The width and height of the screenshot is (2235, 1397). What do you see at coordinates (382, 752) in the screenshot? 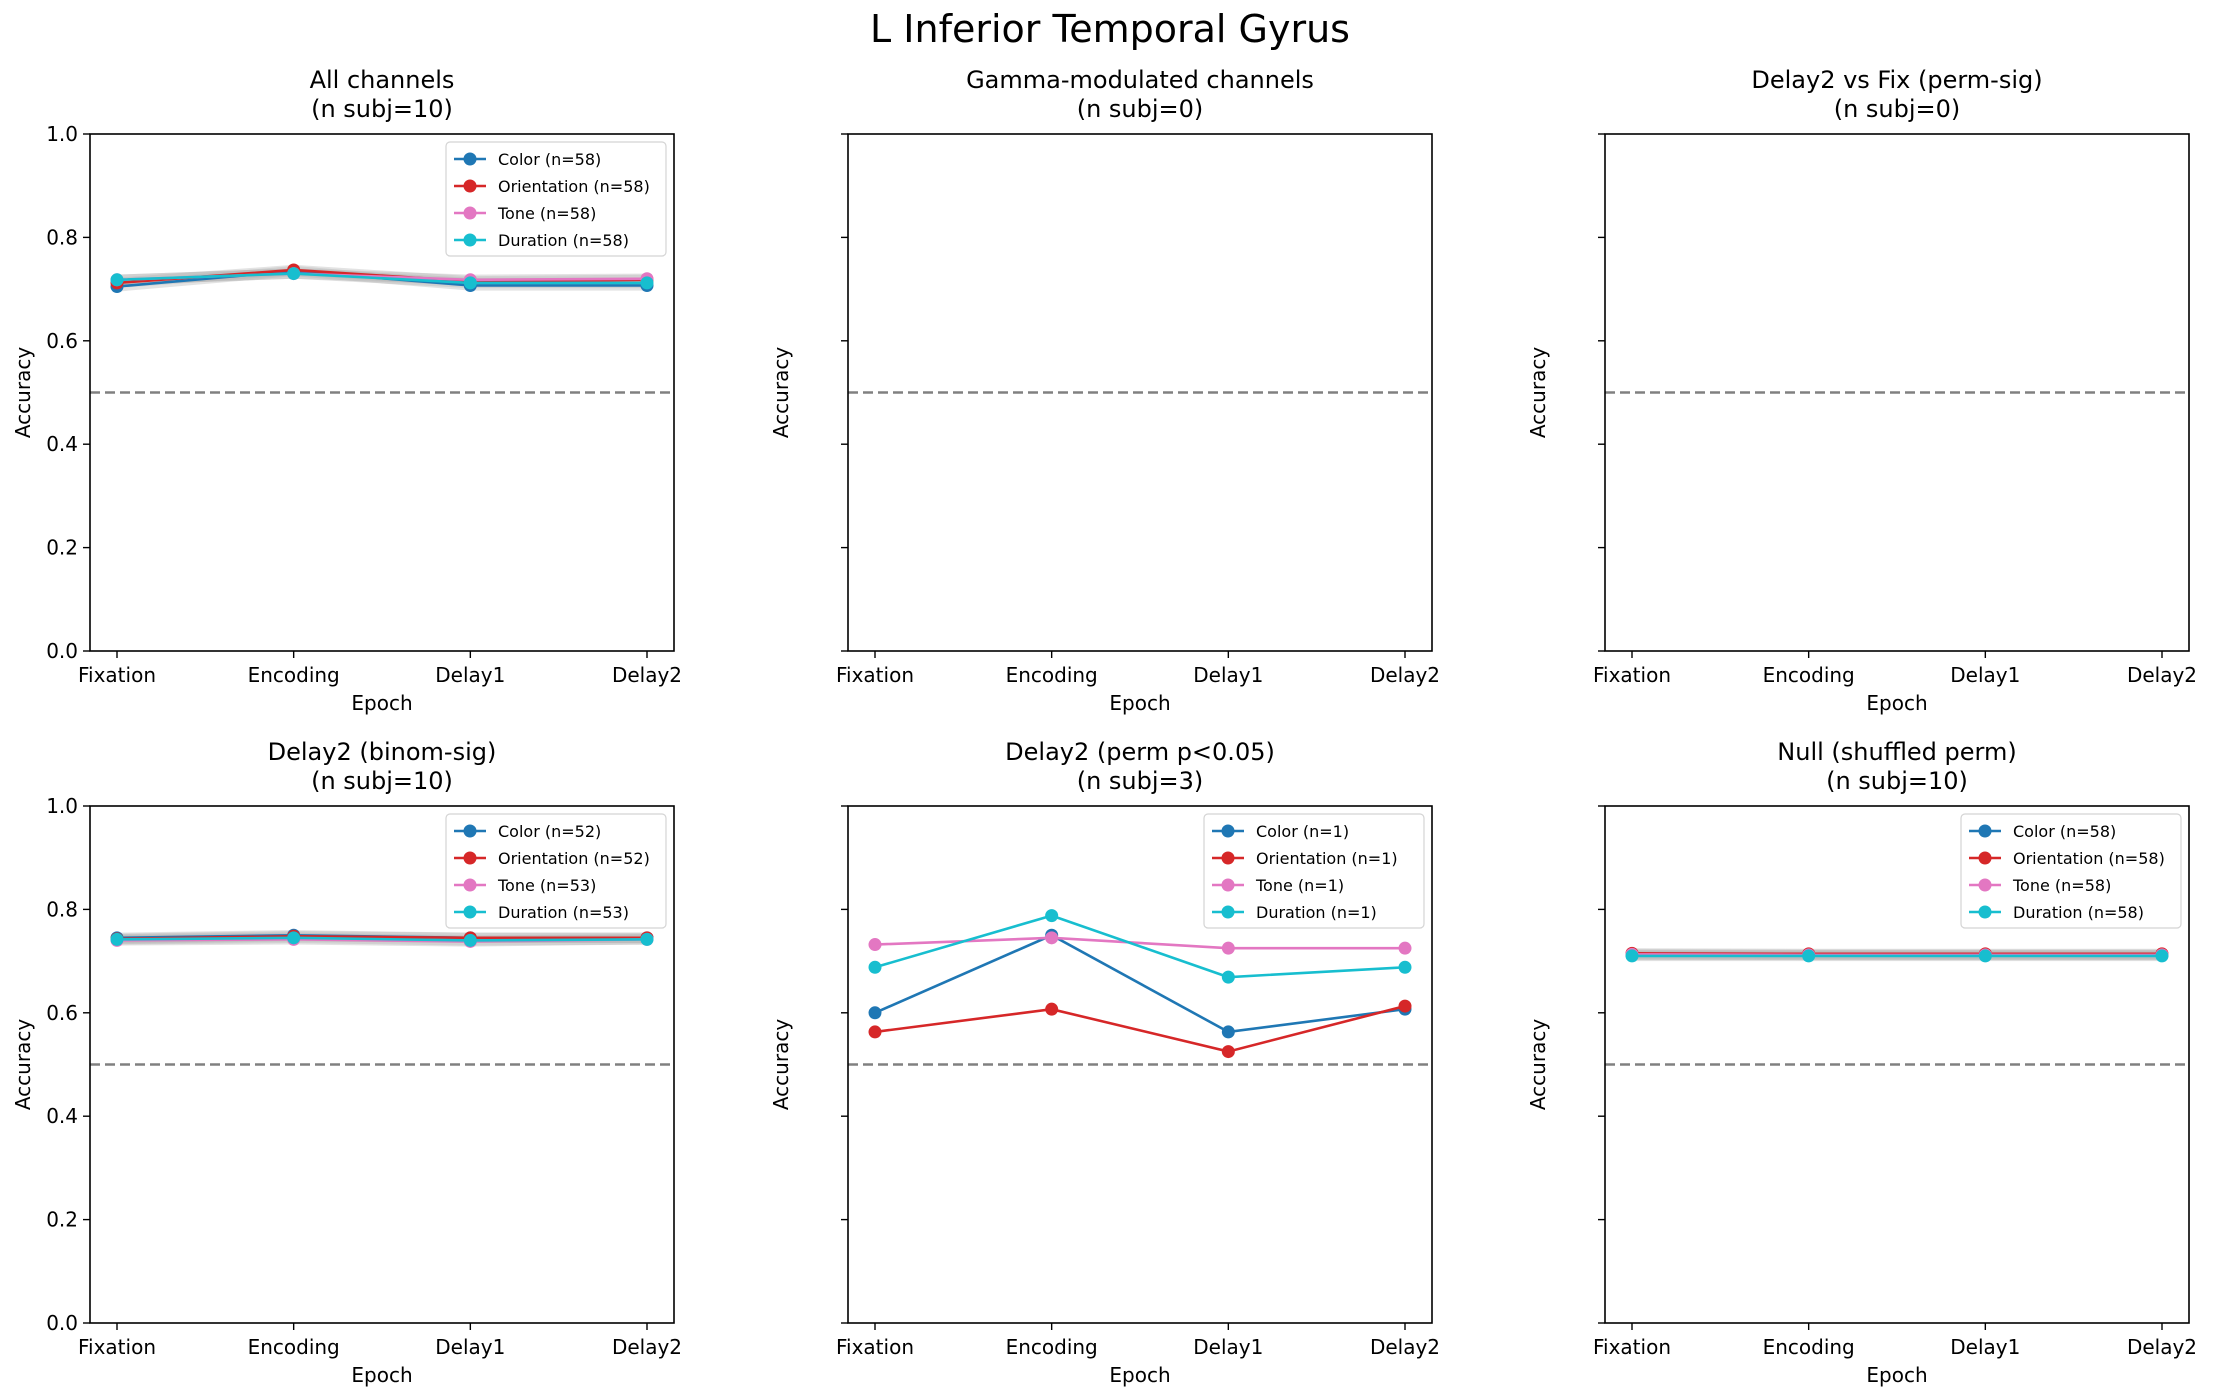
I see `subplot-title: Delay2 (binom-sig)` at bounding box center [382, 752].